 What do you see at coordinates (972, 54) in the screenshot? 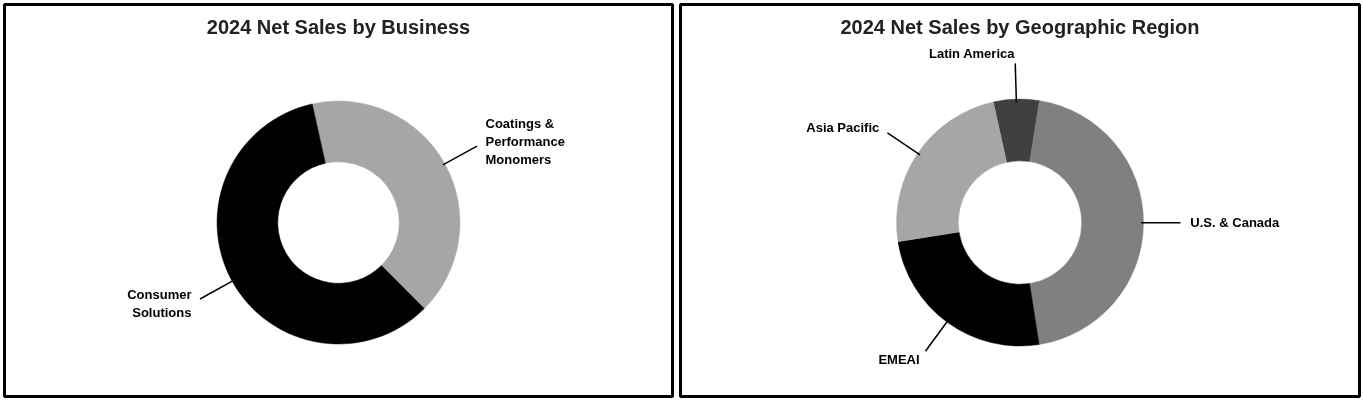
I see `slice-label: Latin America` at bounding box center [972, 54].